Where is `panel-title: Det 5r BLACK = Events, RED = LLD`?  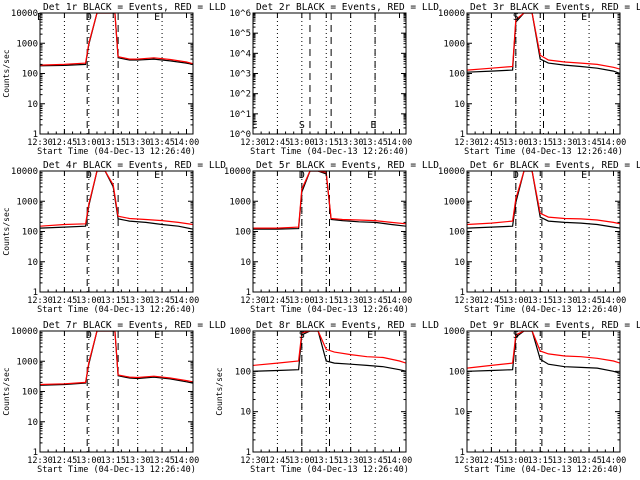 panel-title: Det 5r BLACK = Events, RED = LLD is located at coordinates (347, 165).